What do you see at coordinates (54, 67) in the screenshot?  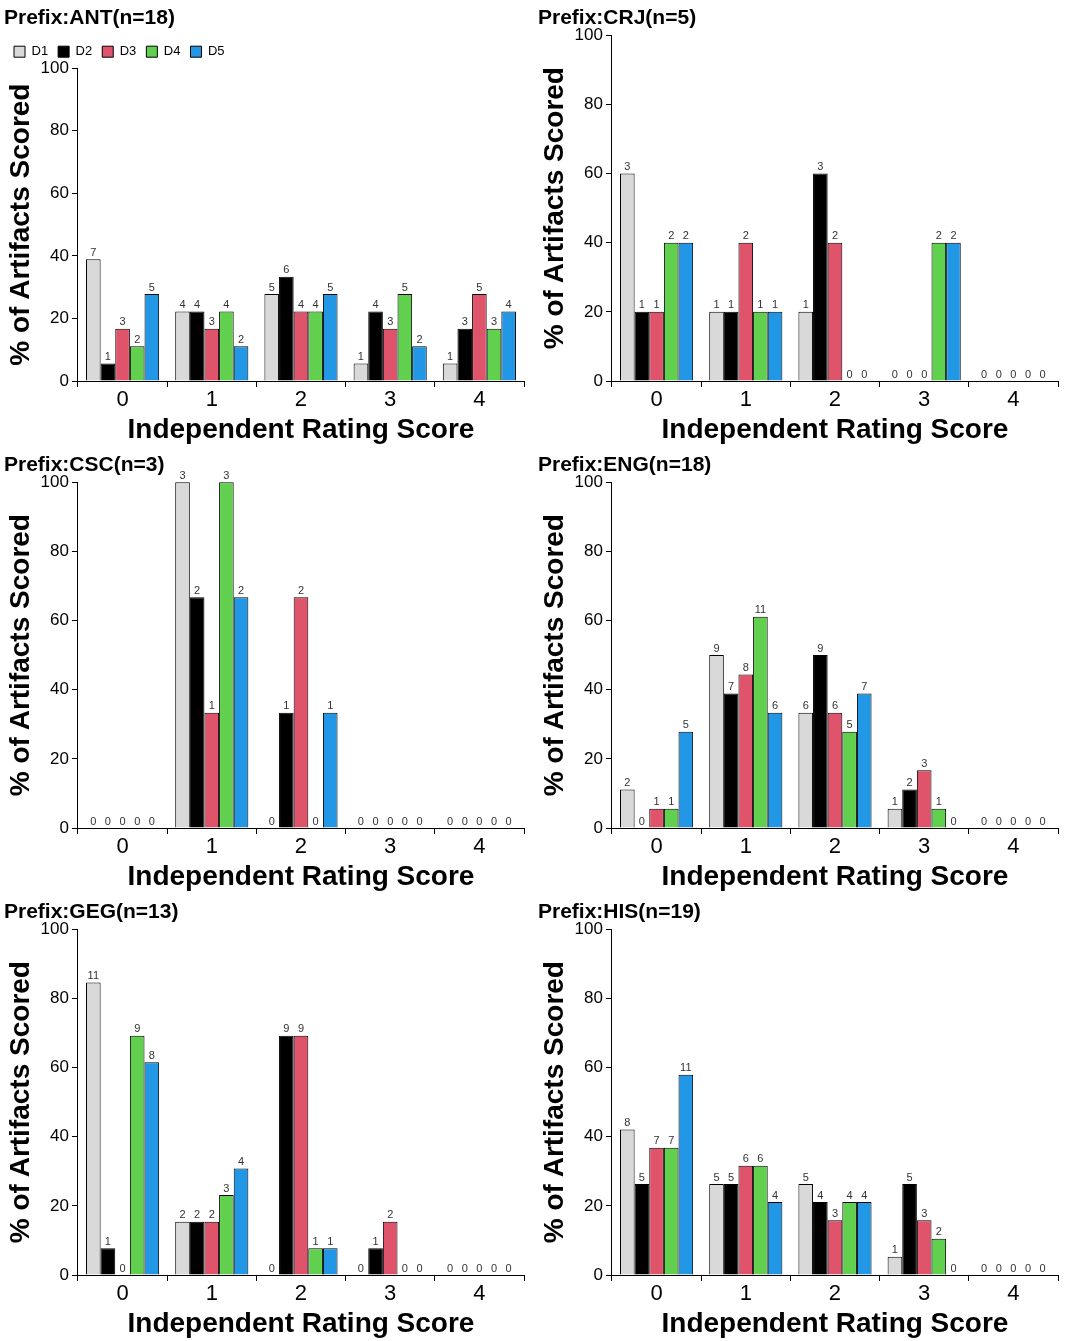 I see `y-tick-label: 100` at bounding box center [54, 67].